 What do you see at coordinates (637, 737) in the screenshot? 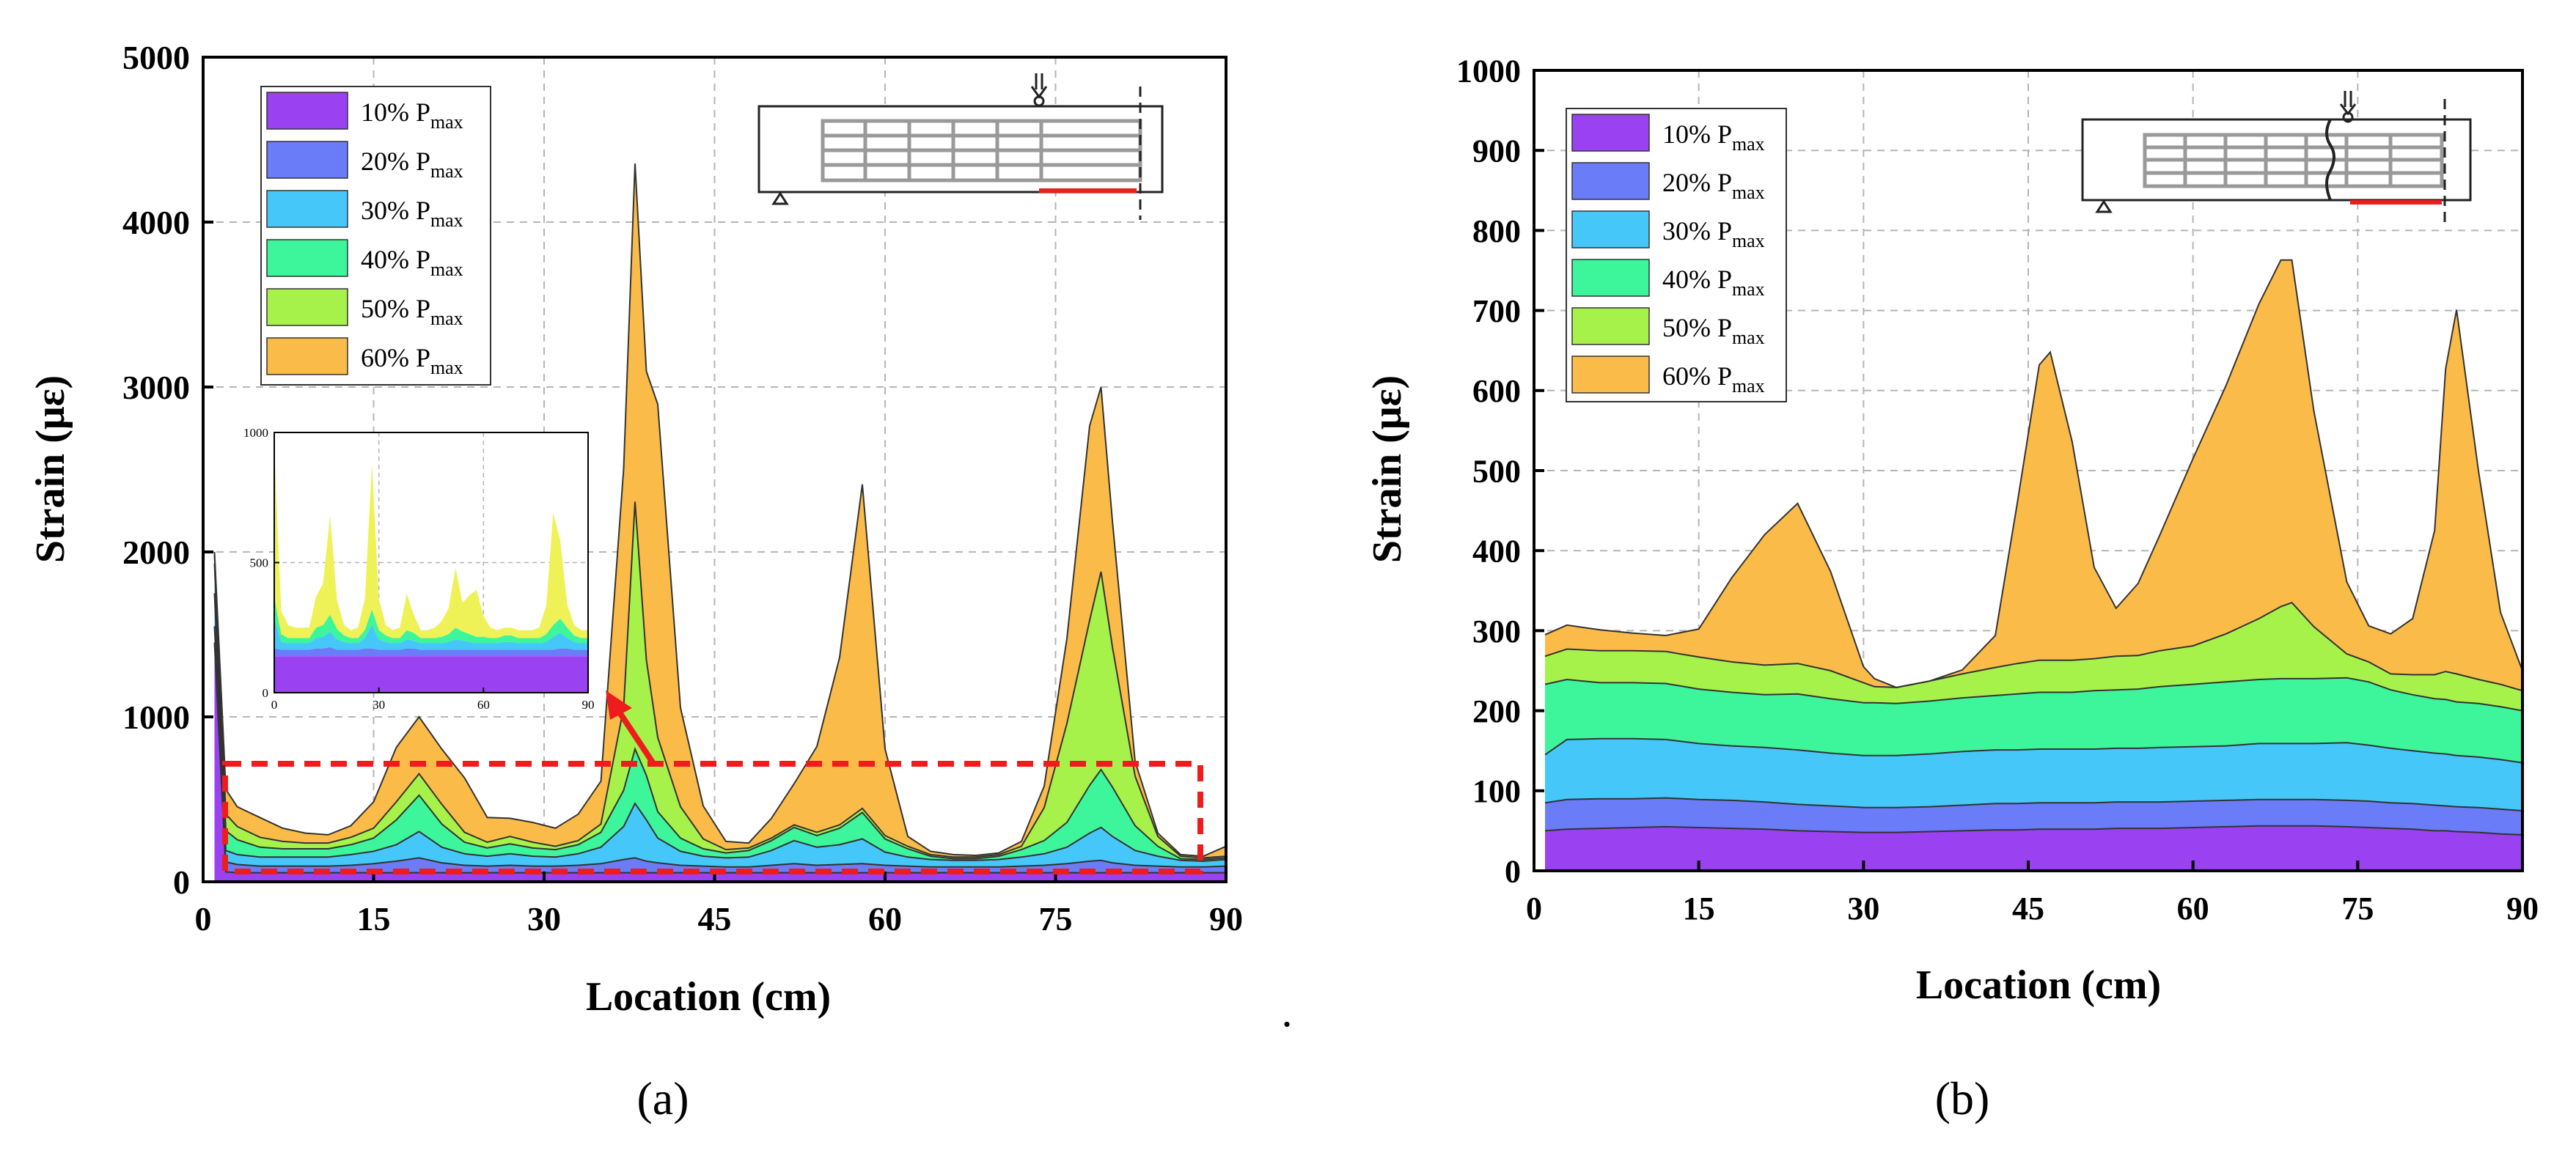
I see `panel-a-zoom-arrow-shaft` at bounding box center [637, 737].